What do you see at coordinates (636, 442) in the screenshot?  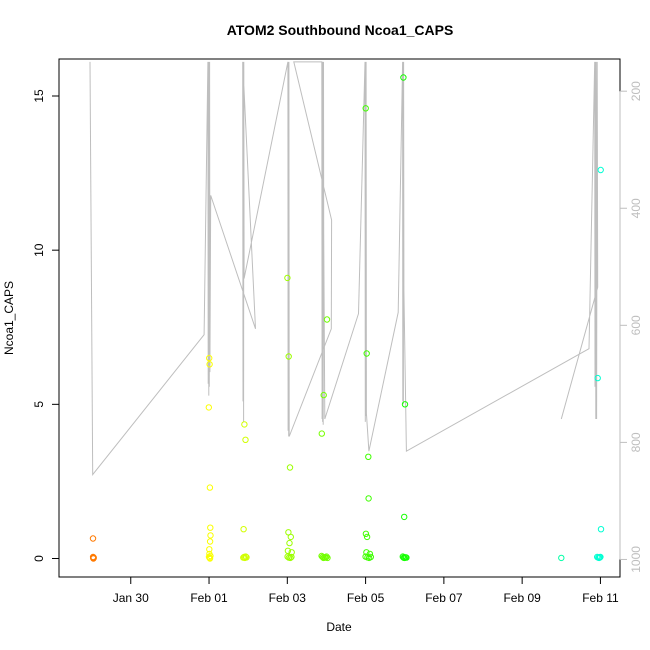 I see `y2-tick-label: 800` at bounding box center [636, 442].